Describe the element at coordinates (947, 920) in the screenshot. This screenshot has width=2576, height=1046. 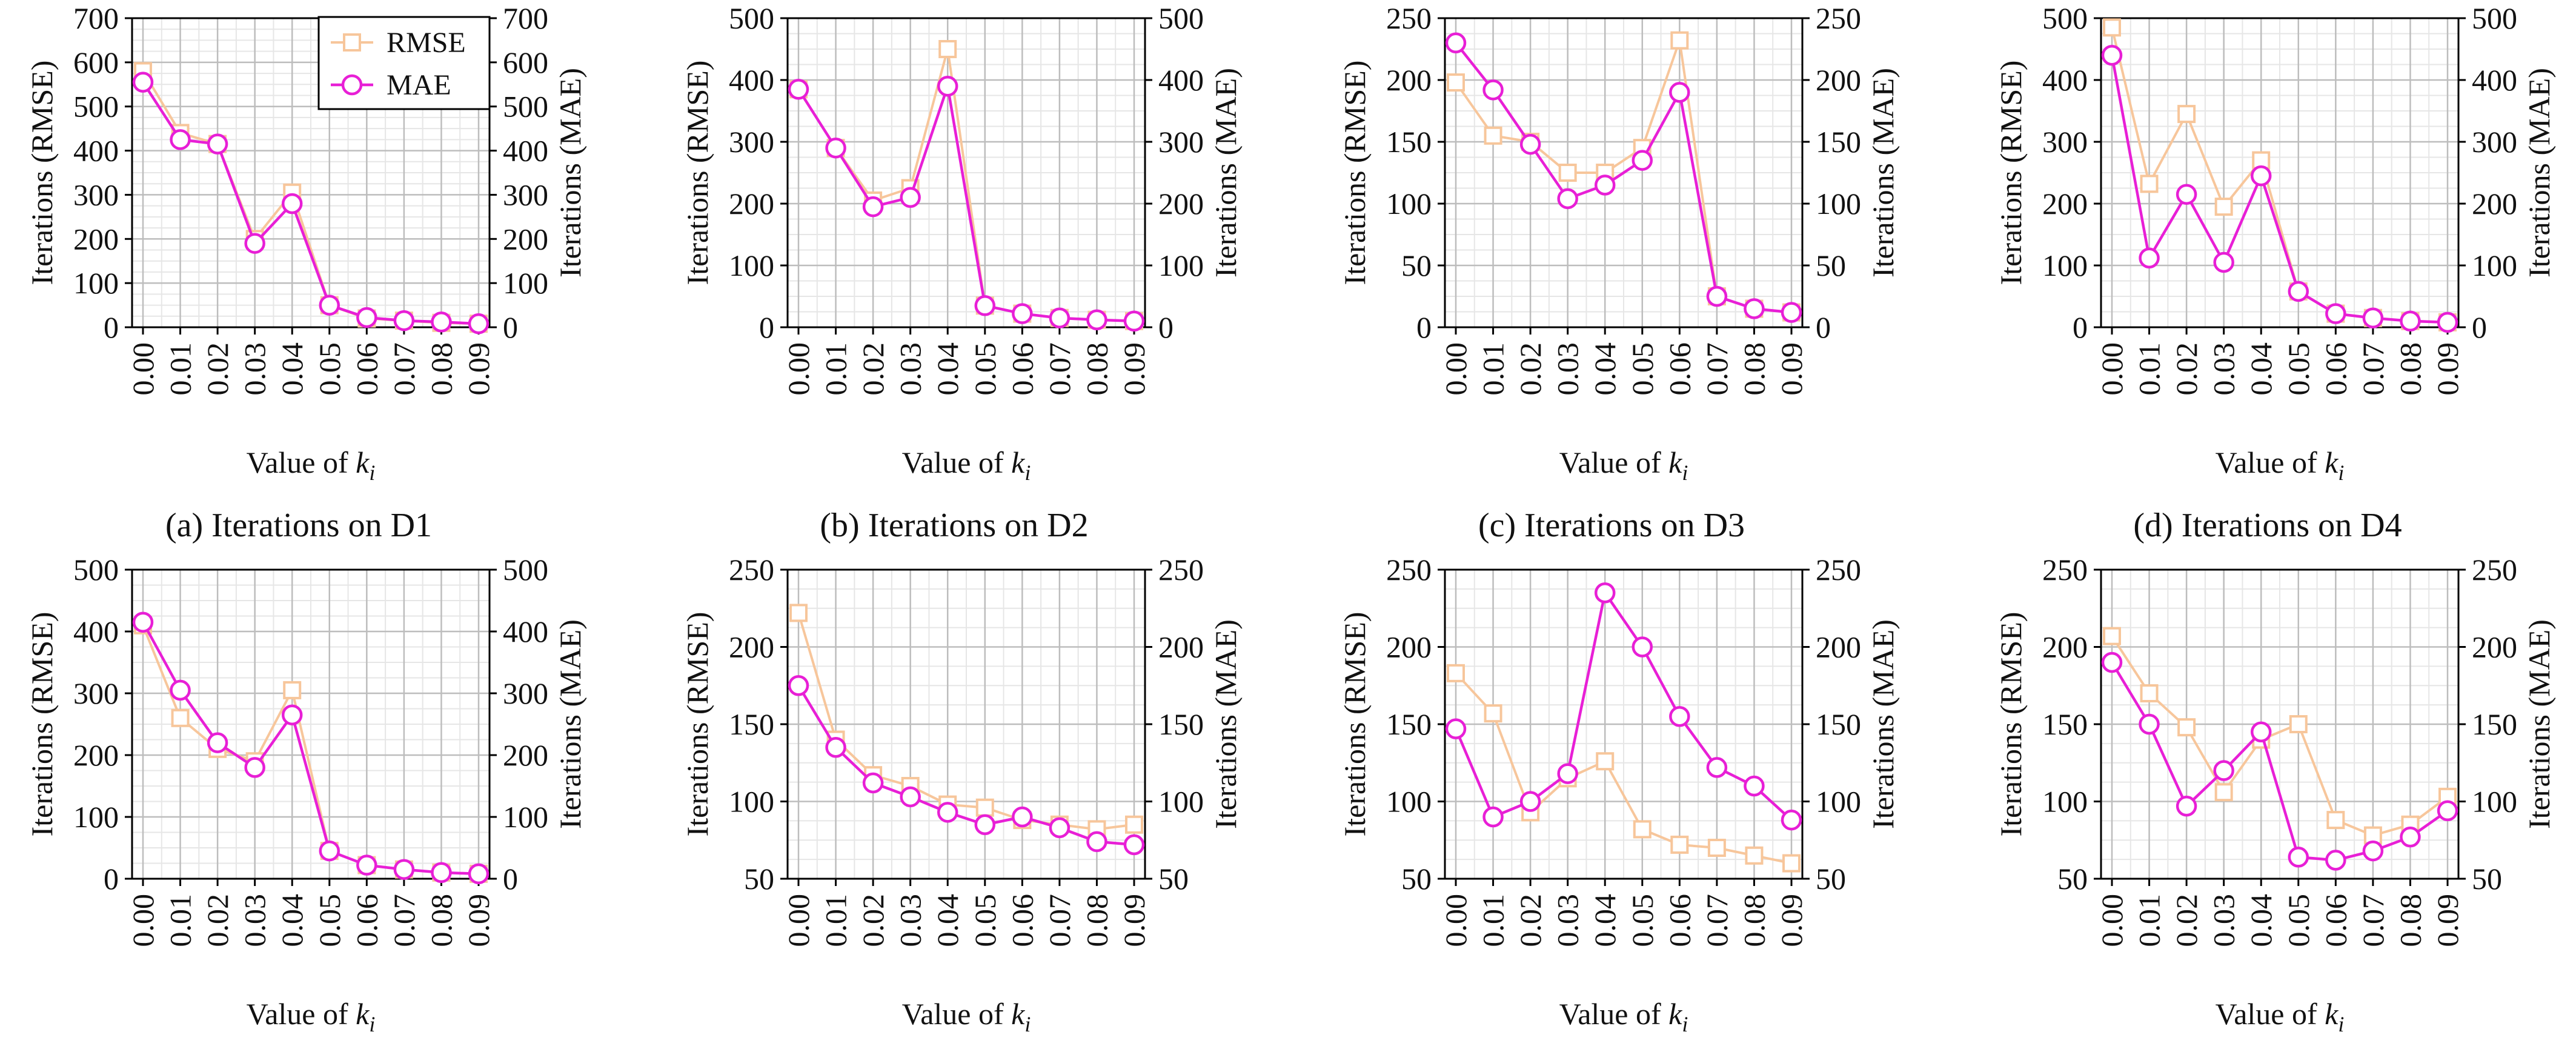
I see `x-tick-label: 0.04` at that location.